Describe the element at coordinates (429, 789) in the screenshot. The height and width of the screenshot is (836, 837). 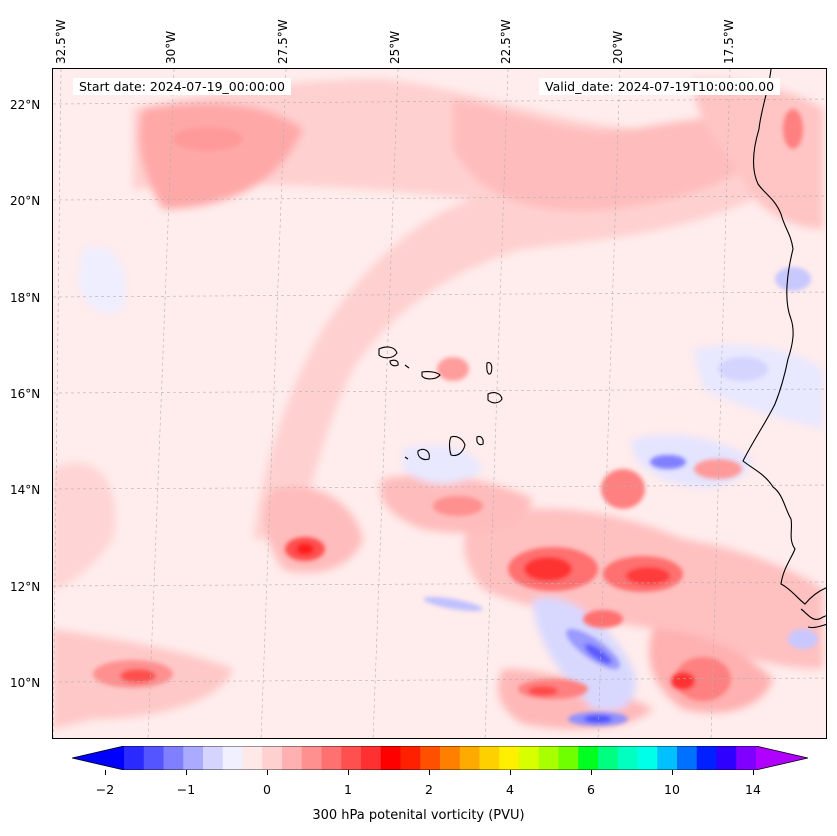
I see `colorbar-tick-label: 2` at that location.